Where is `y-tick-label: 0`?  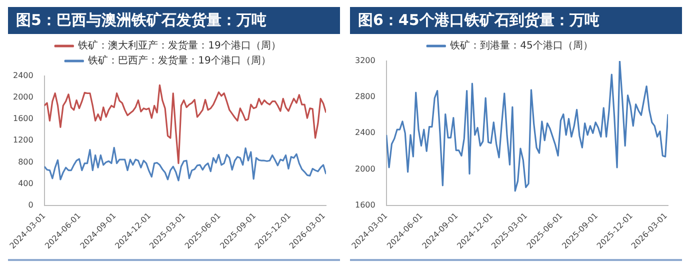 y-tick-label: 0 is located at coordinates (31, 205).